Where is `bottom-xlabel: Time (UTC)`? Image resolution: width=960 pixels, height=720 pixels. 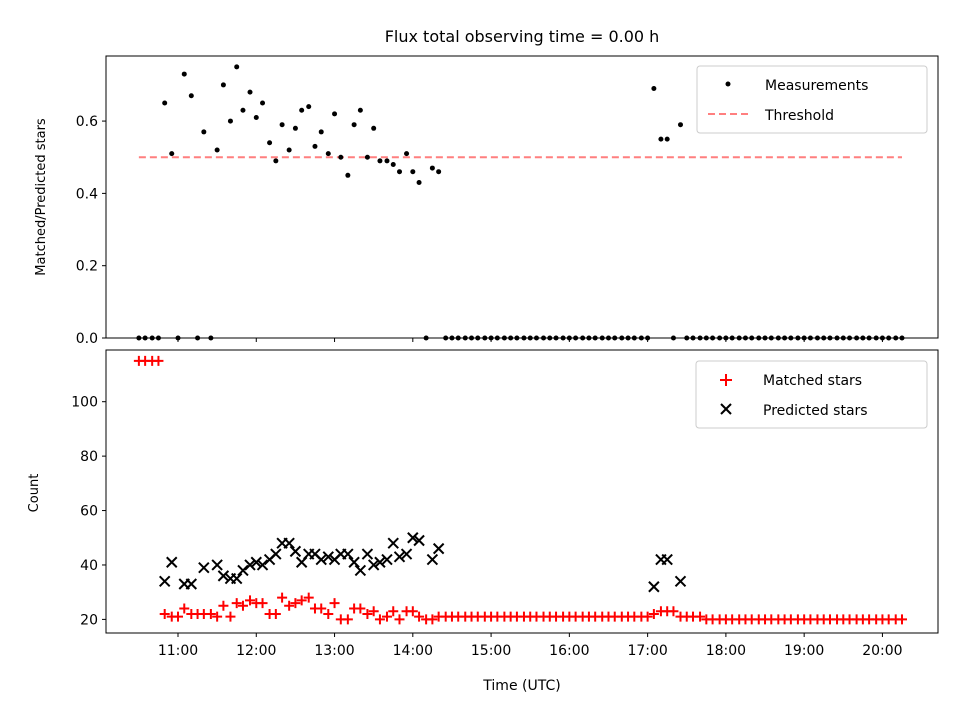 bottom-xlabel: Time (UTC) is located at coordinates (521, 686).